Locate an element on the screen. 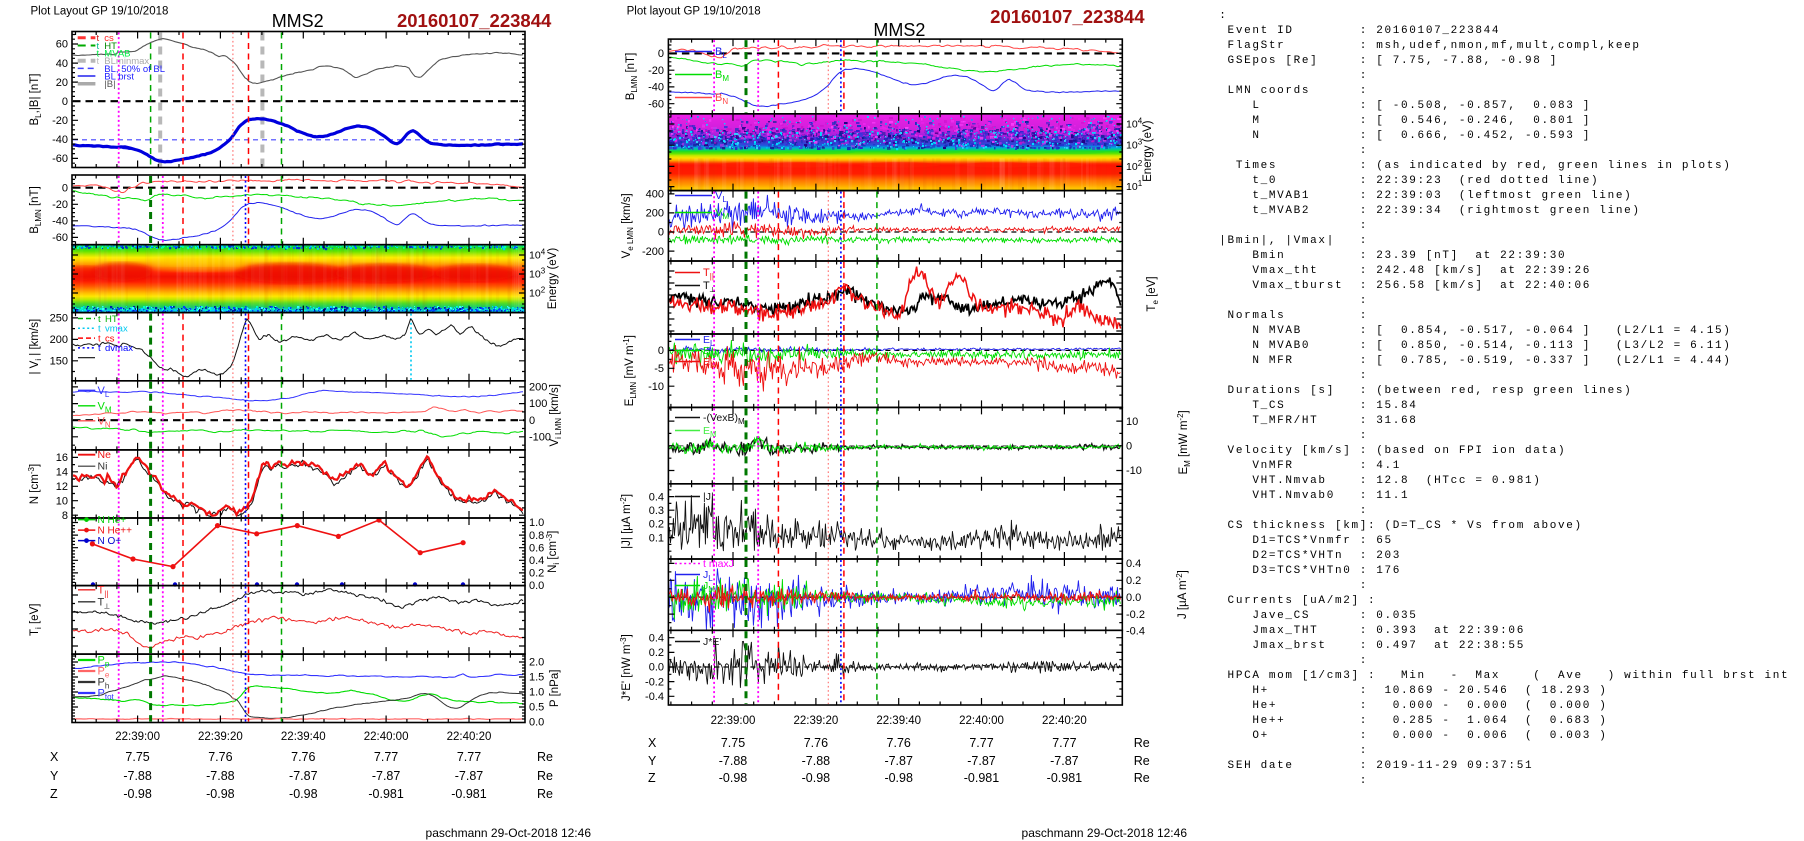 The image size is (1804, 841). svg-text: -100 is located at coordinates (540, 438).